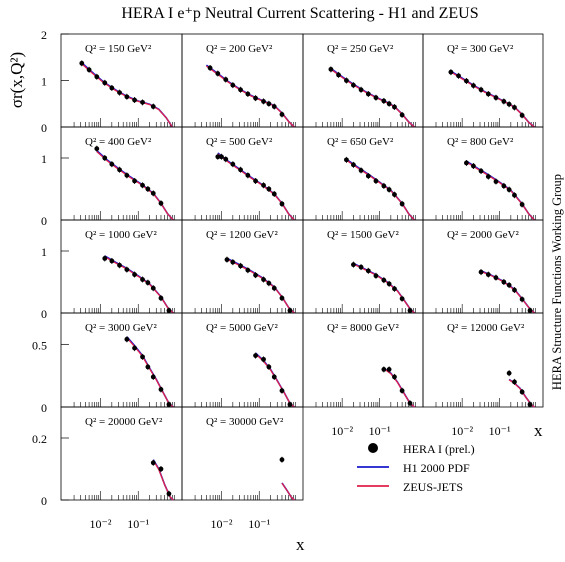 The image size is (565, 562). Describe the element at coordinates (416, 468) in the screenshot. I see `legend: HERA I (prel.) H1 2000 PDF ZEUS-JETS` at that location.